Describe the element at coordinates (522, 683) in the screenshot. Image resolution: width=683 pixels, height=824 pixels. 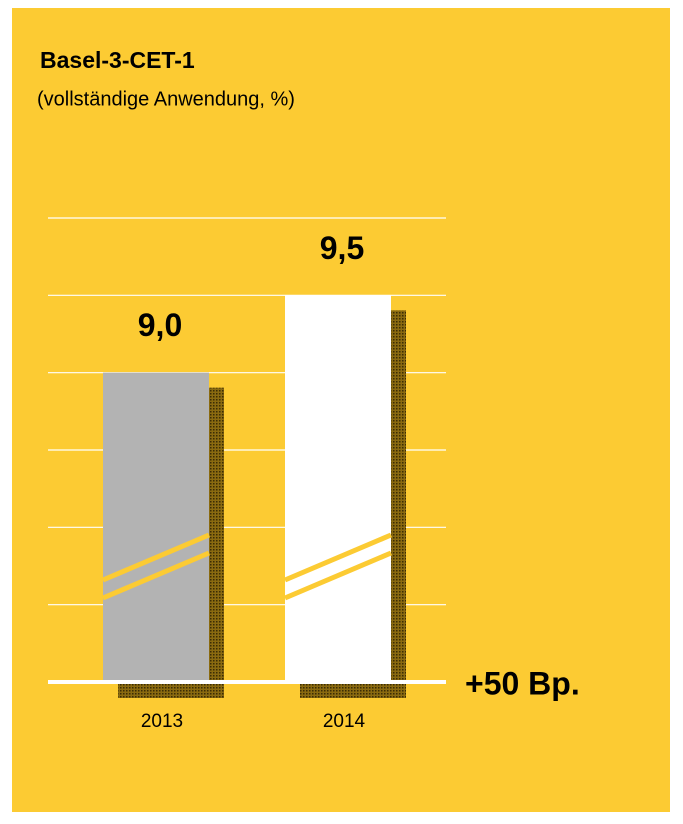
I see `annotation: +50 Bp.` at that location.